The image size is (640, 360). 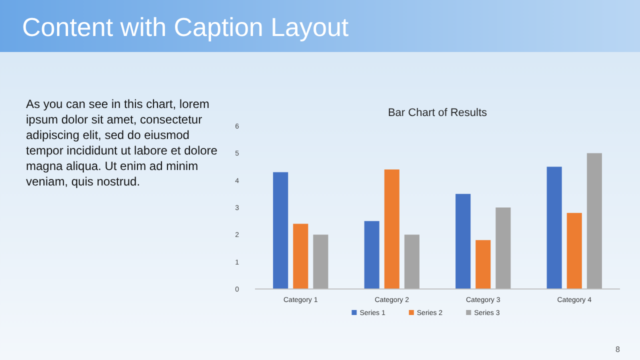 What do you see at coordinates (438, 113) in the screenshot?
I see `chart-title: Bar Chart of Results` at bounding box center [438, 113].